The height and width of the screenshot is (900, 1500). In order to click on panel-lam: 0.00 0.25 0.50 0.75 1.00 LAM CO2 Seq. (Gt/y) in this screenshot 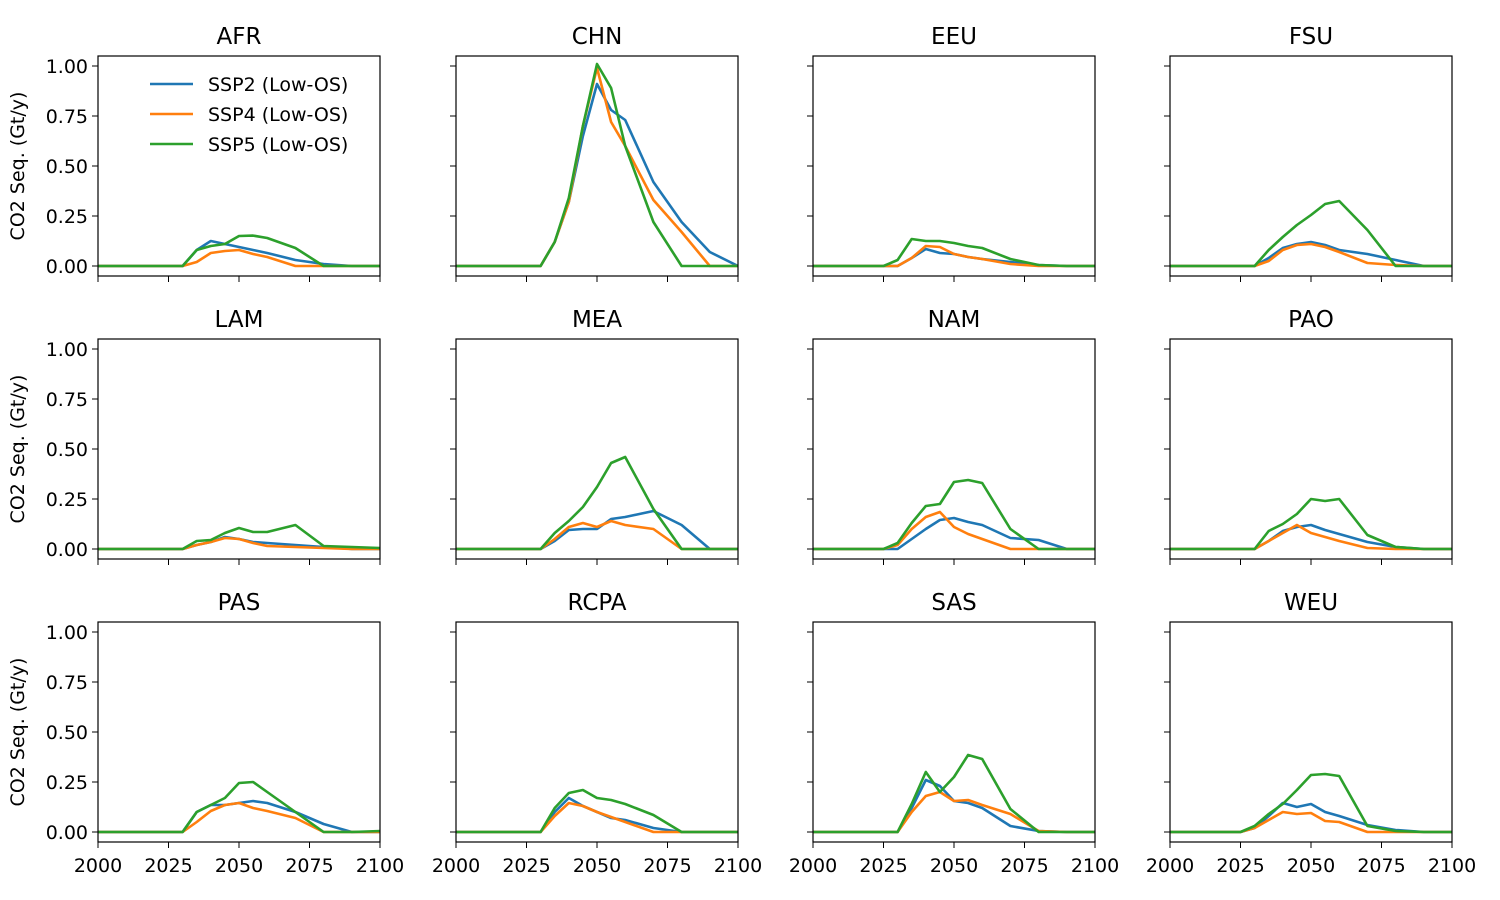, I will do `click(194, 436)`.